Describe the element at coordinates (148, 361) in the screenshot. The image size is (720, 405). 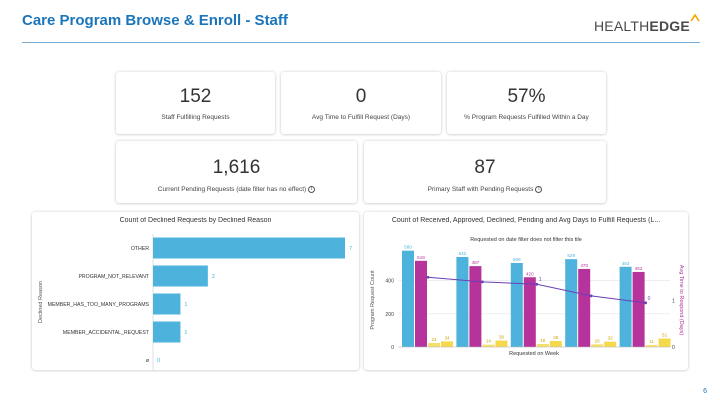
I see `category-label: ø` at that location.